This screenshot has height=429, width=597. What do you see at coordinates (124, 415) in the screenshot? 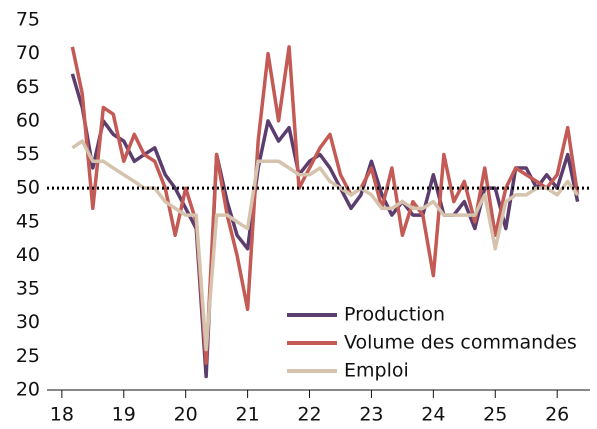
I see `x-tick-label: 19` at bounding box center [124, 415].